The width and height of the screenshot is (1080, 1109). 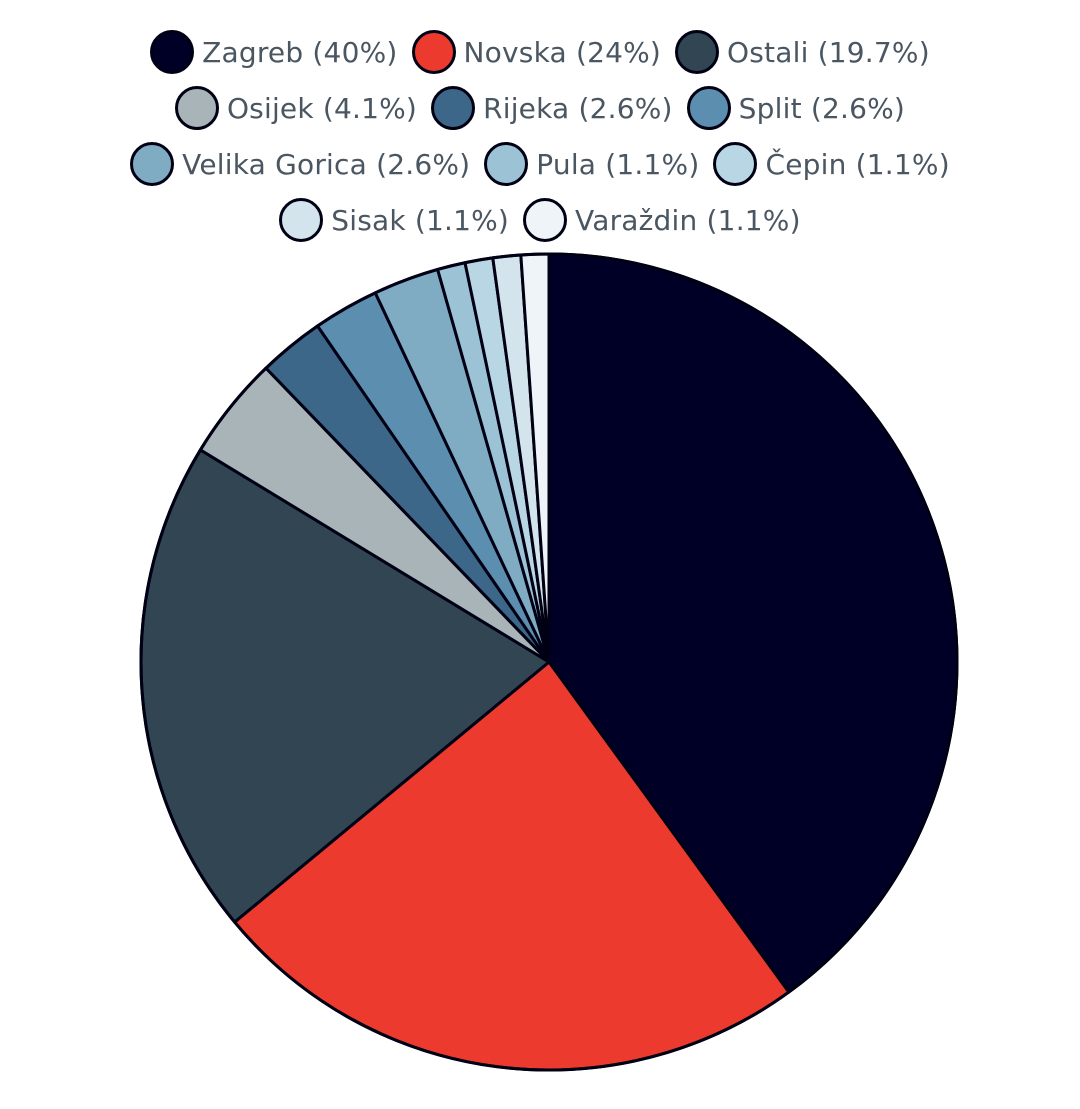 What do you see at coordinates (453, 108) in the screenshot?
I see `legend-swatch-rijeka` at bounding box center [453, 108].